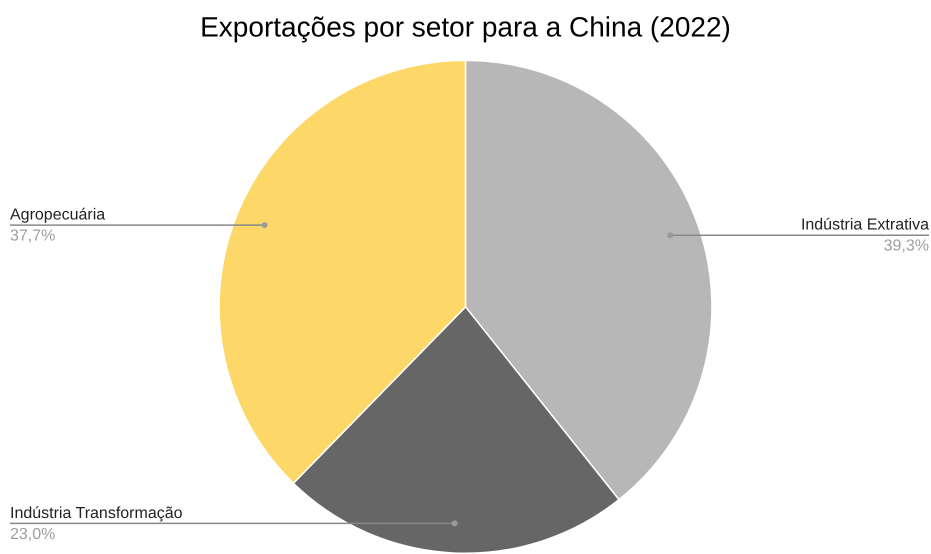  I want to click on data-label: 39,3%, so click(906, 246).